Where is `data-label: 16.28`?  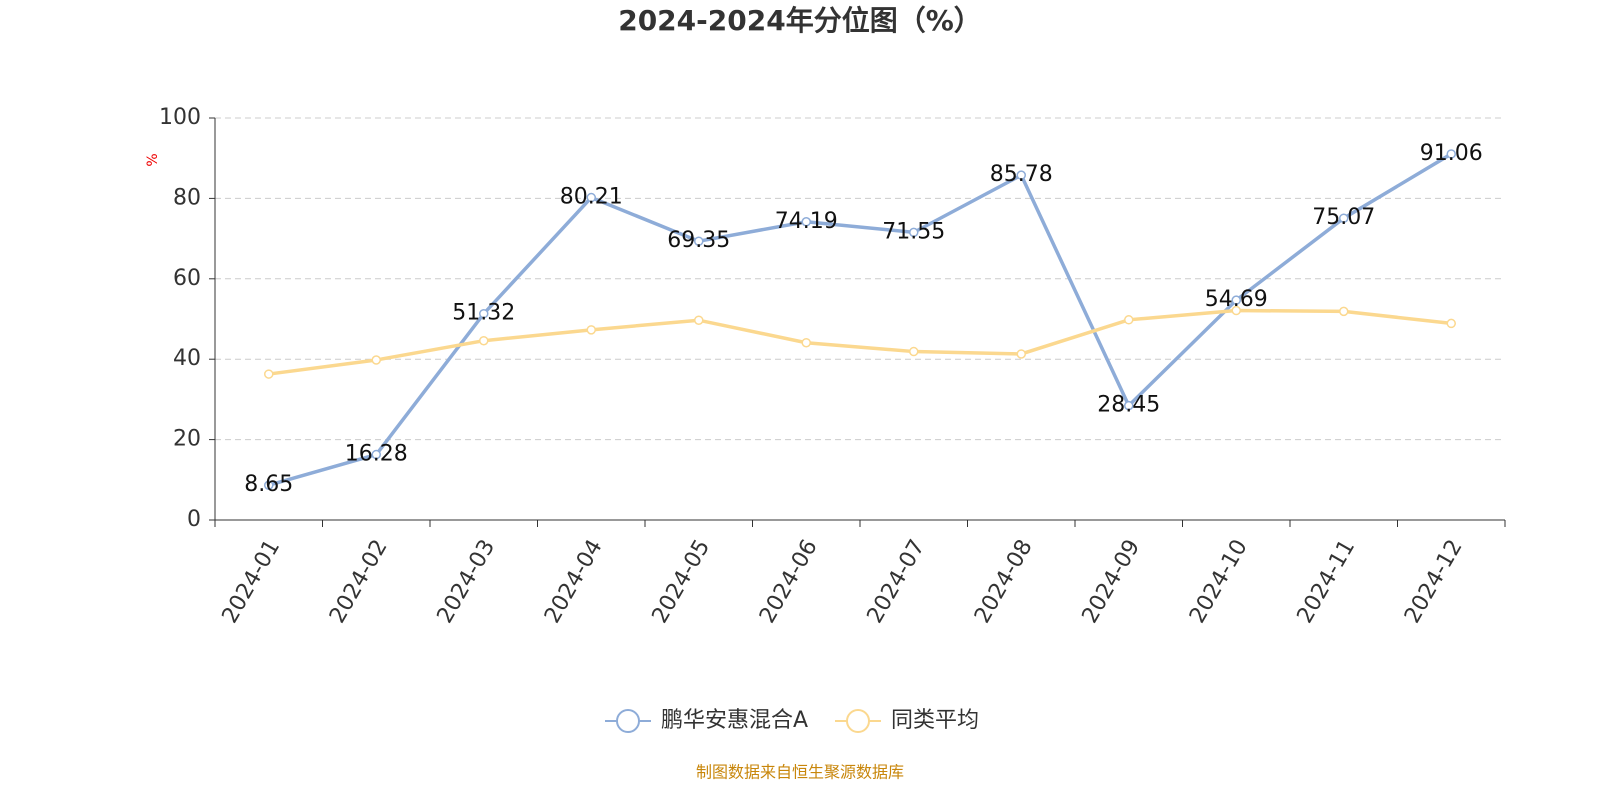 data-label: 16.28 is located at coordinates (376, 454).